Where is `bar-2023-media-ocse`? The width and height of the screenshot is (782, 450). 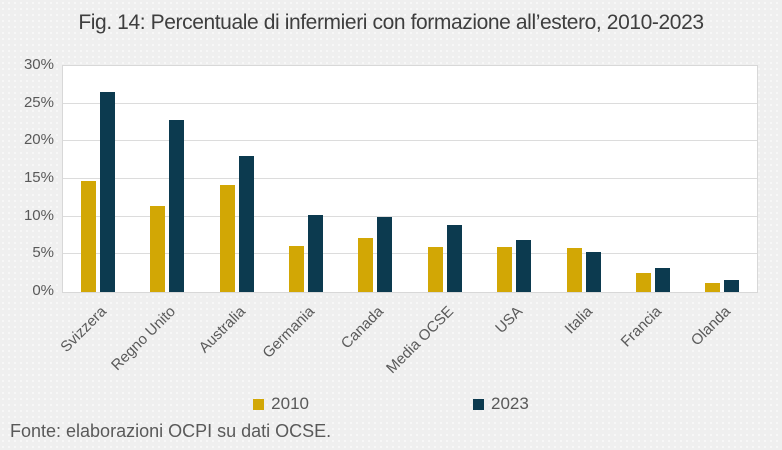 bar-2023-media-ocse is located at coordinates (454, 258).